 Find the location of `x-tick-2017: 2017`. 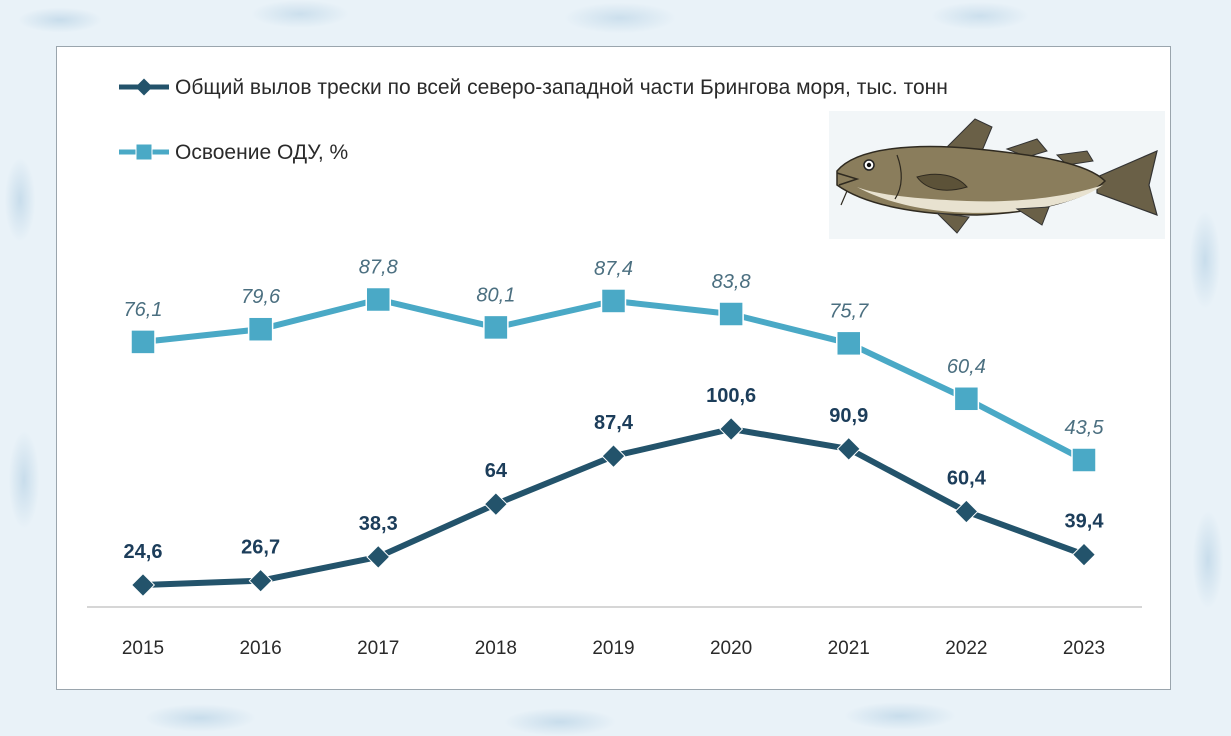

x-tick-2017: 2017 is located at coordinates (378, 648).